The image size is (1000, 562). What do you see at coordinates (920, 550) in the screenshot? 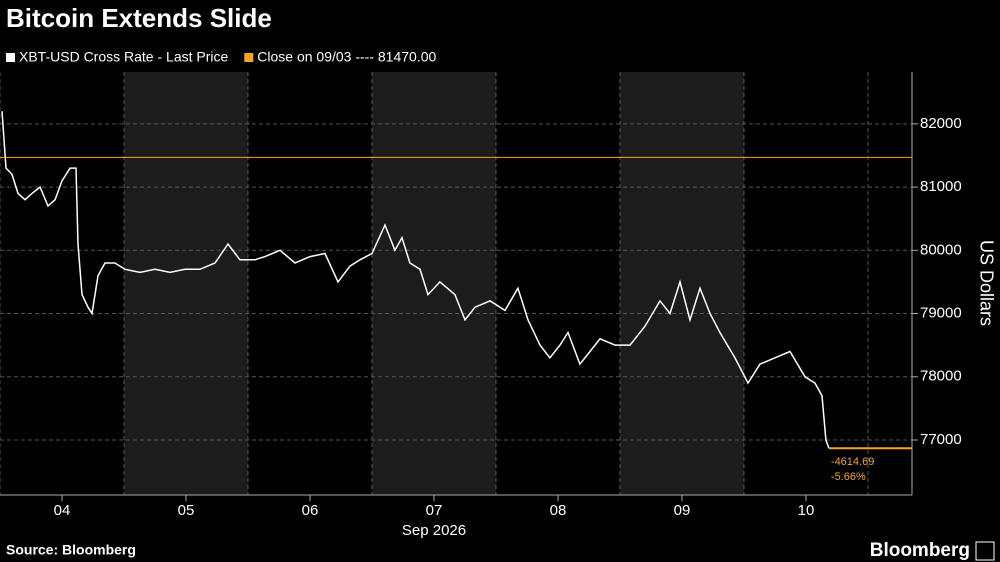
I see `brand: Bloomberg` at bounding box center [920, 550].